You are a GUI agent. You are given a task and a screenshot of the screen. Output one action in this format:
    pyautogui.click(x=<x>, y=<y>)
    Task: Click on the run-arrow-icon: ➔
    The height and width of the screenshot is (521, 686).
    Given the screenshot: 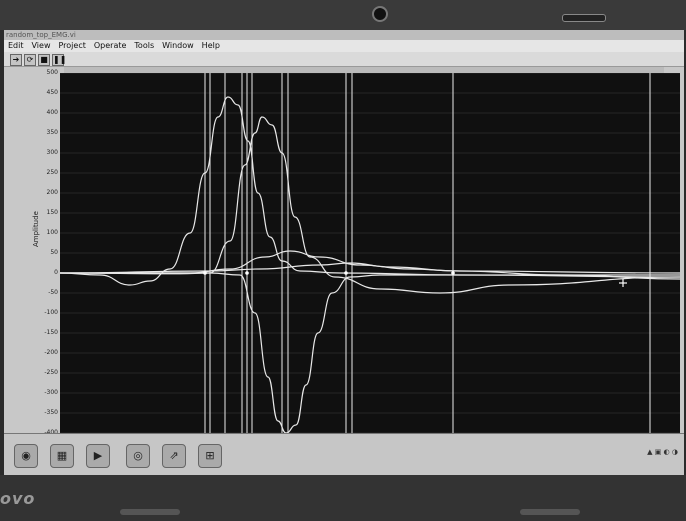 What is the action you would take?
    pyautogui.click(x=16, y=60)
    